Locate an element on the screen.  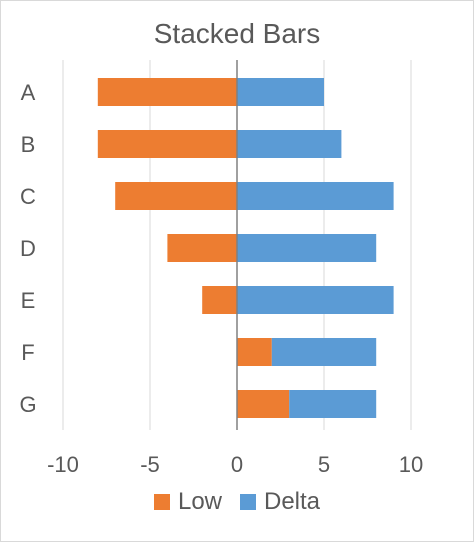
x-tick-label: 0 is located at coordinates (237, 464).